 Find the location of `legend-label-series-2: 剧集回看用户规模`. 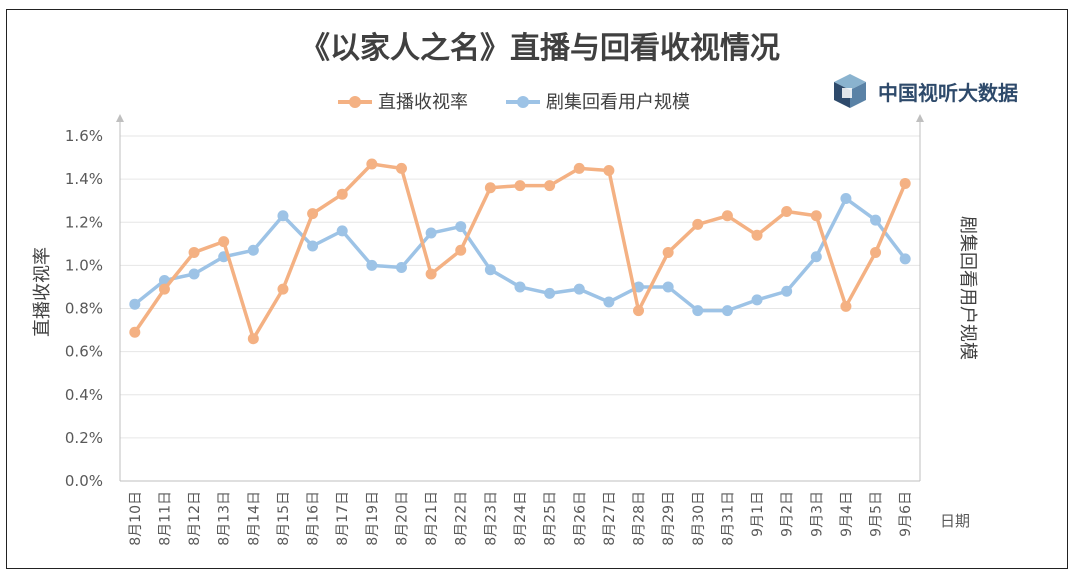

legend-label-series-2: 剧集回看用户规模 is located at coordinates (618, 102).